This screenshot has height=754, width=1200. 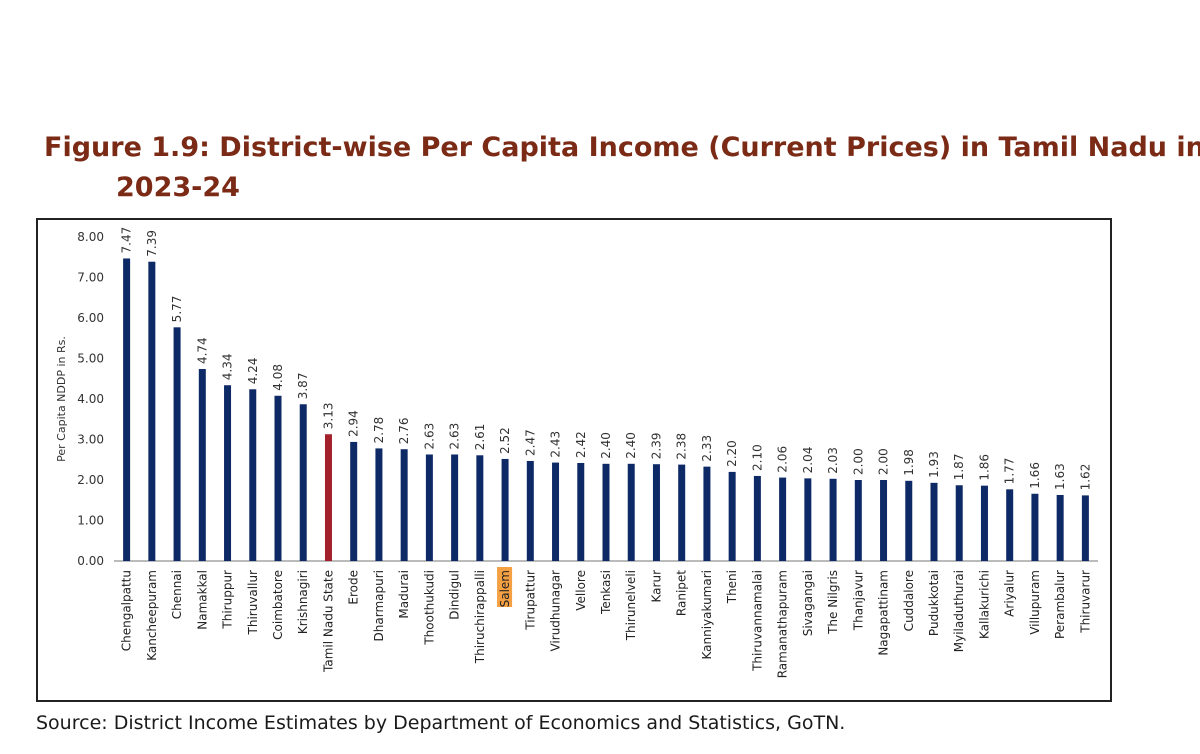 What do you see at coordinates (530, 600) in the screenshot?
I see `x-category-label: Tirupattur` at bounding box center [530, 600].